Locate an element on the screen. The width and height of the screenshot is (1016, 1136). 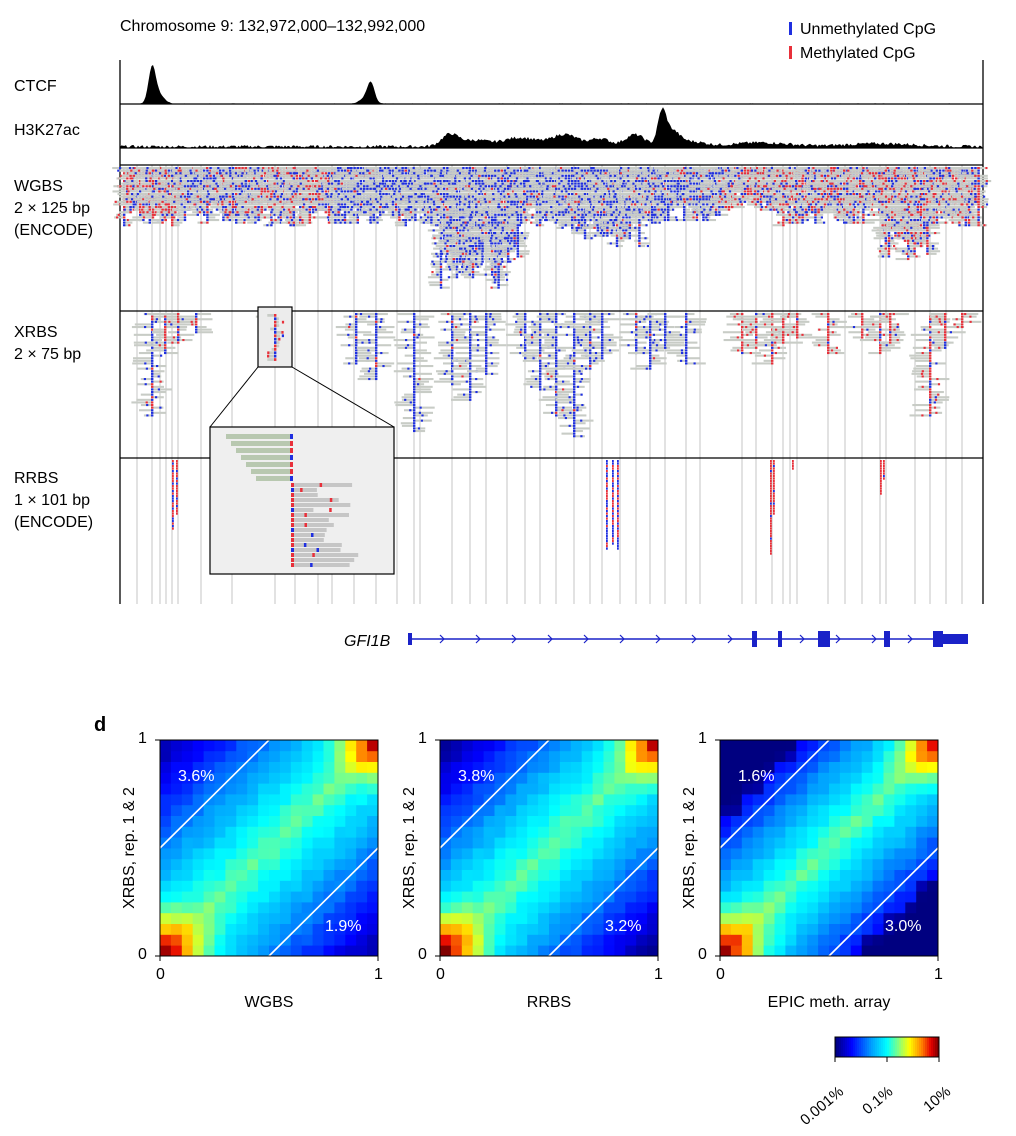
region-title: Chromosome 9: 132,972,000–132,992,000 is located at coordinates (273, 26).